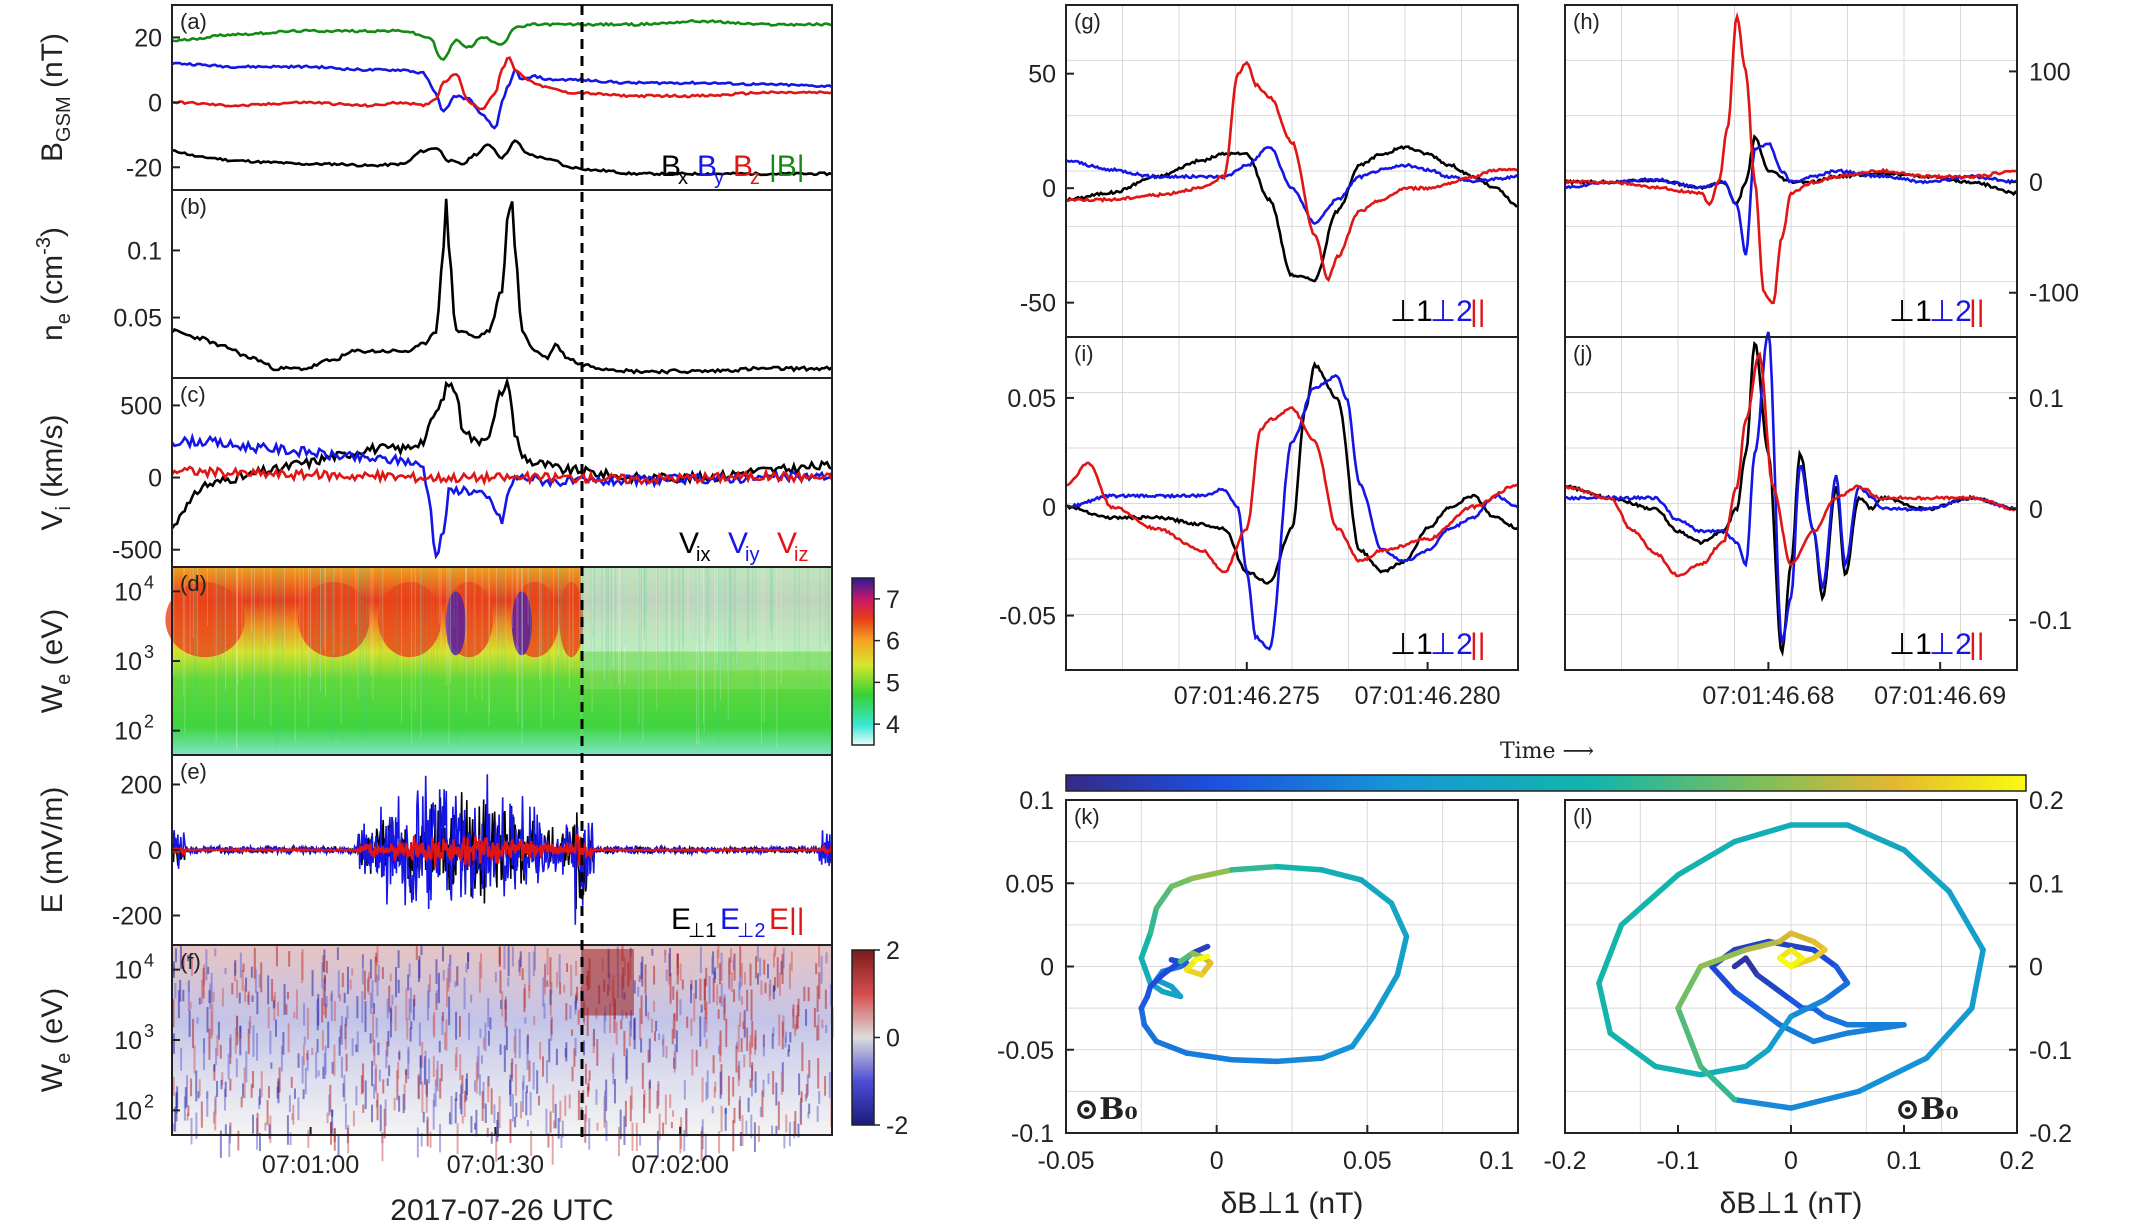  Describe the element at coordinates (52, 64) in the screenshot. I see `unit: (nT)` at that location.